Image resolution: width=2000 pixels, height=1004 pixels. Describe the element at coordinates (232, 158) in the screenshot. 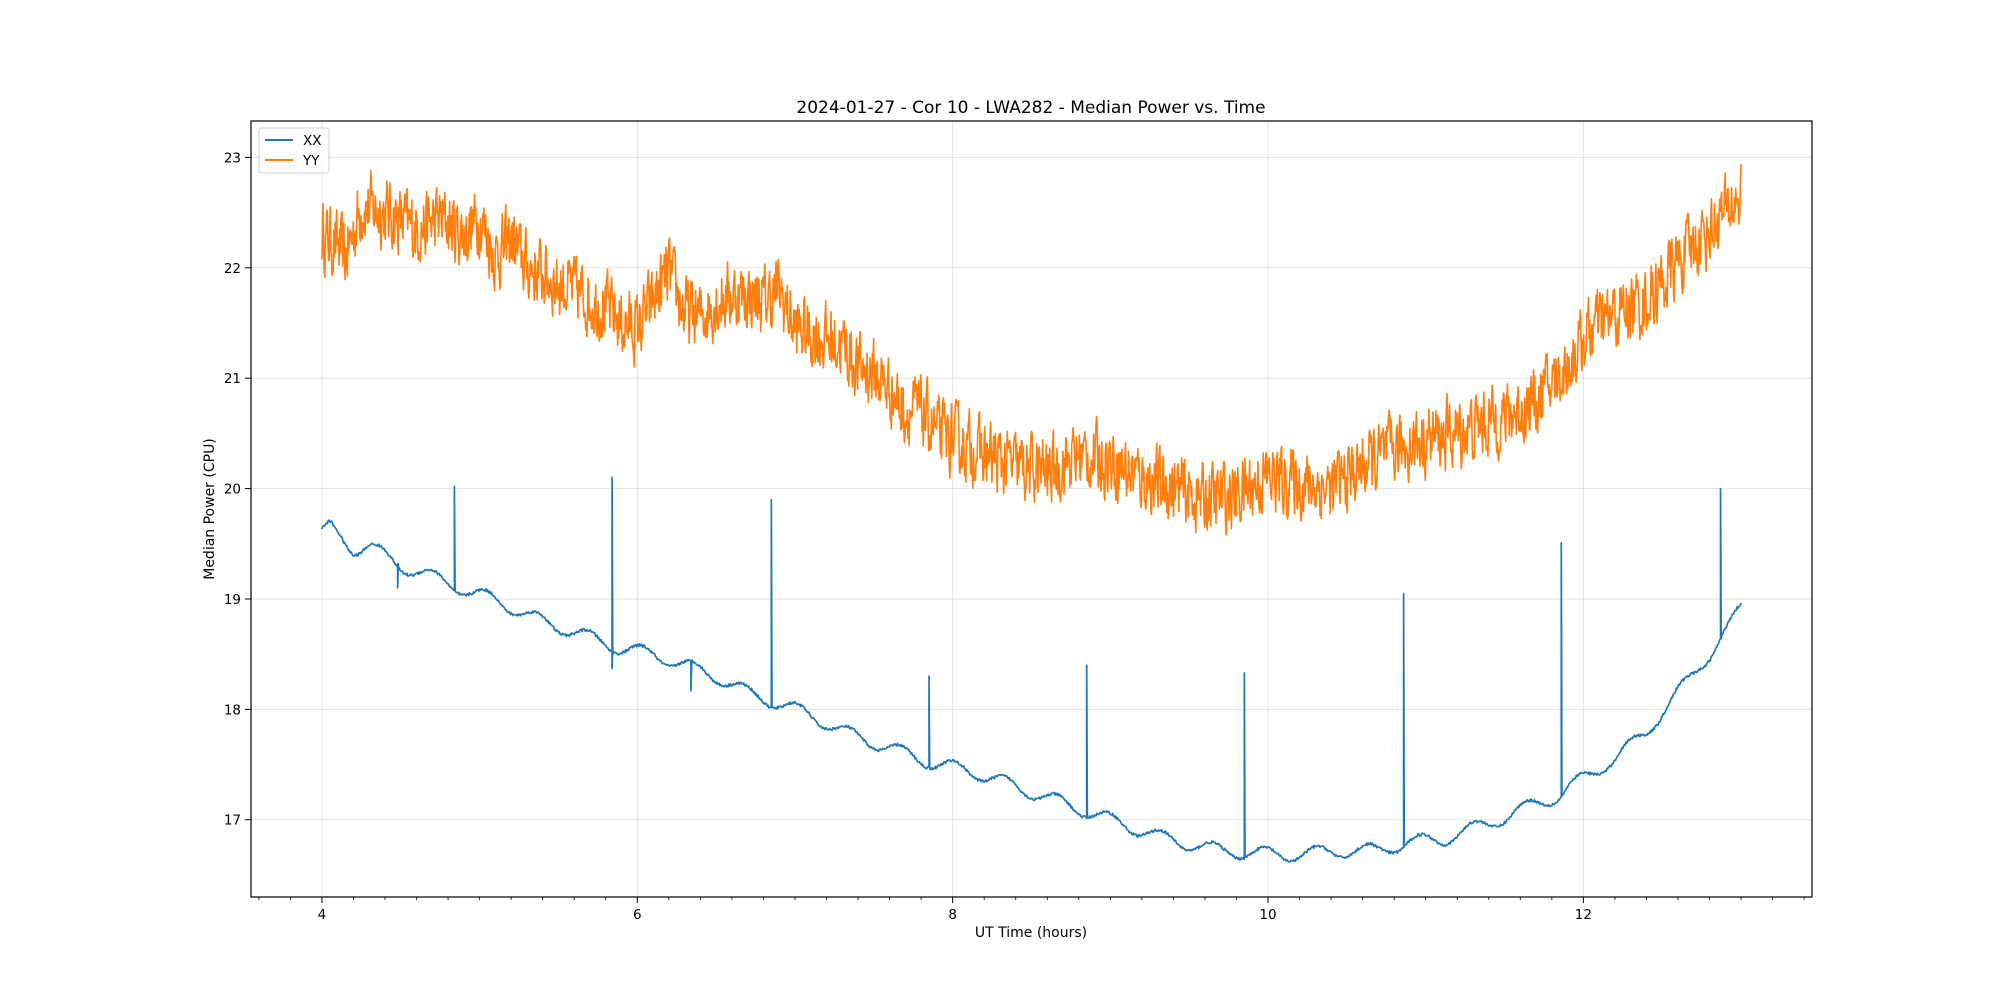

I see `y-tick-label: 23` at that location.